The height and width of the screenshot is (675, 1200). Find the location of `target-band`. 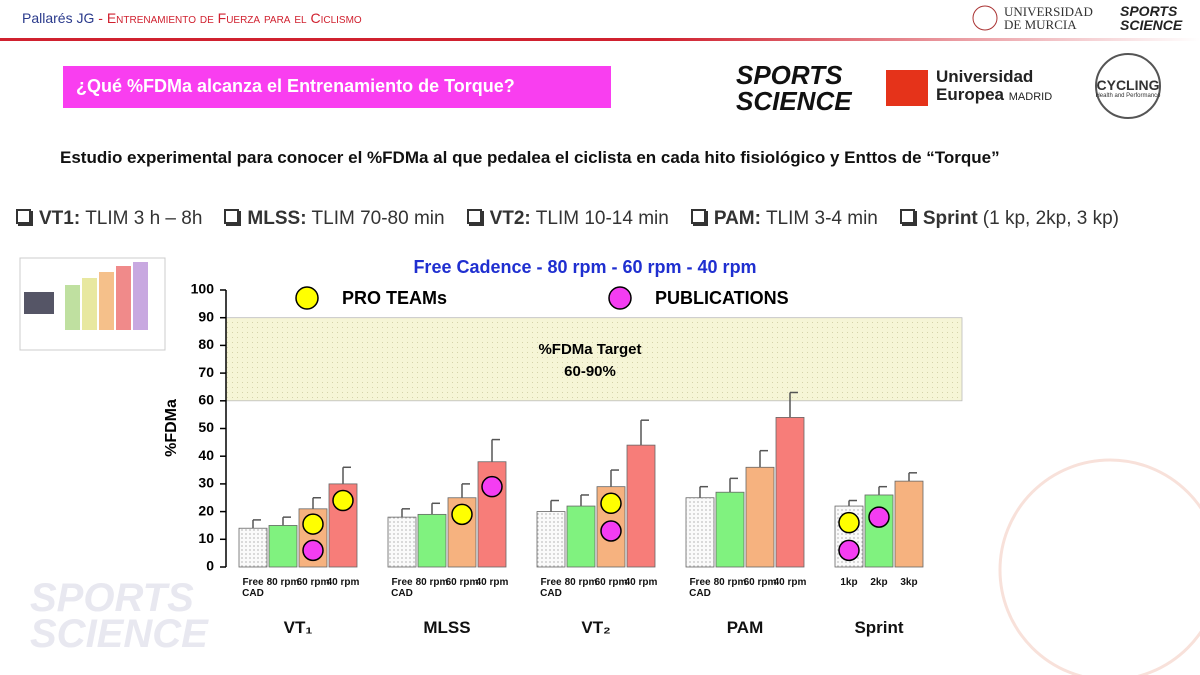

target-band is located at coordinates (594, 359).